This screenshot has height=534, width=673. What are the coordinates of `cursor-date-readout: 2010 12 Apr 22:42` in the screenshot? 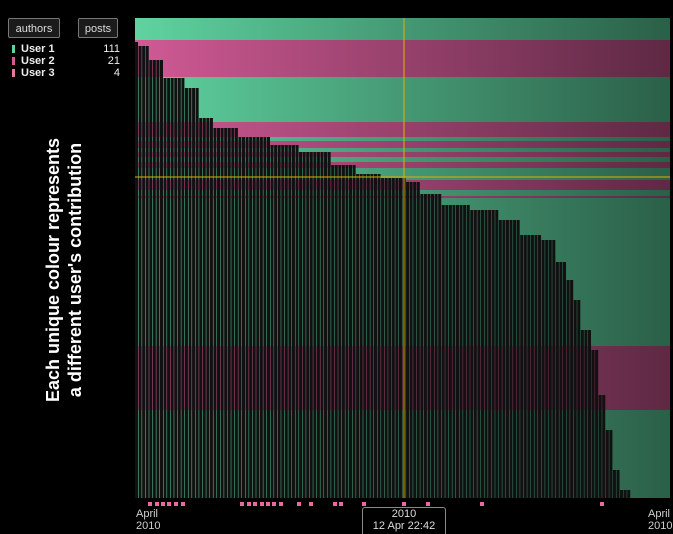 It's located at (404, 520).